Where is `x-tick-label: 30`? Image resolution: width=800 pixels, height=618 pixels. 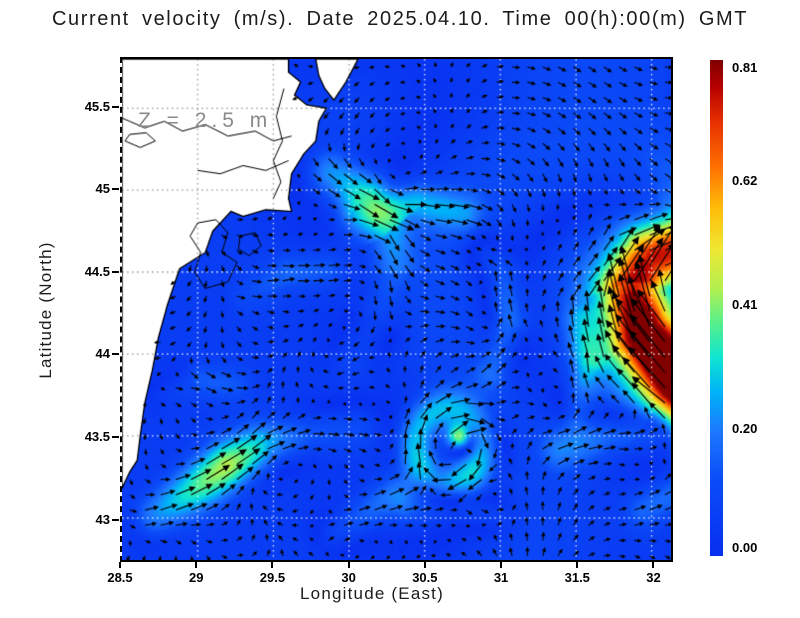
x-tick-label: 30 is located at coordinates (348, 577).